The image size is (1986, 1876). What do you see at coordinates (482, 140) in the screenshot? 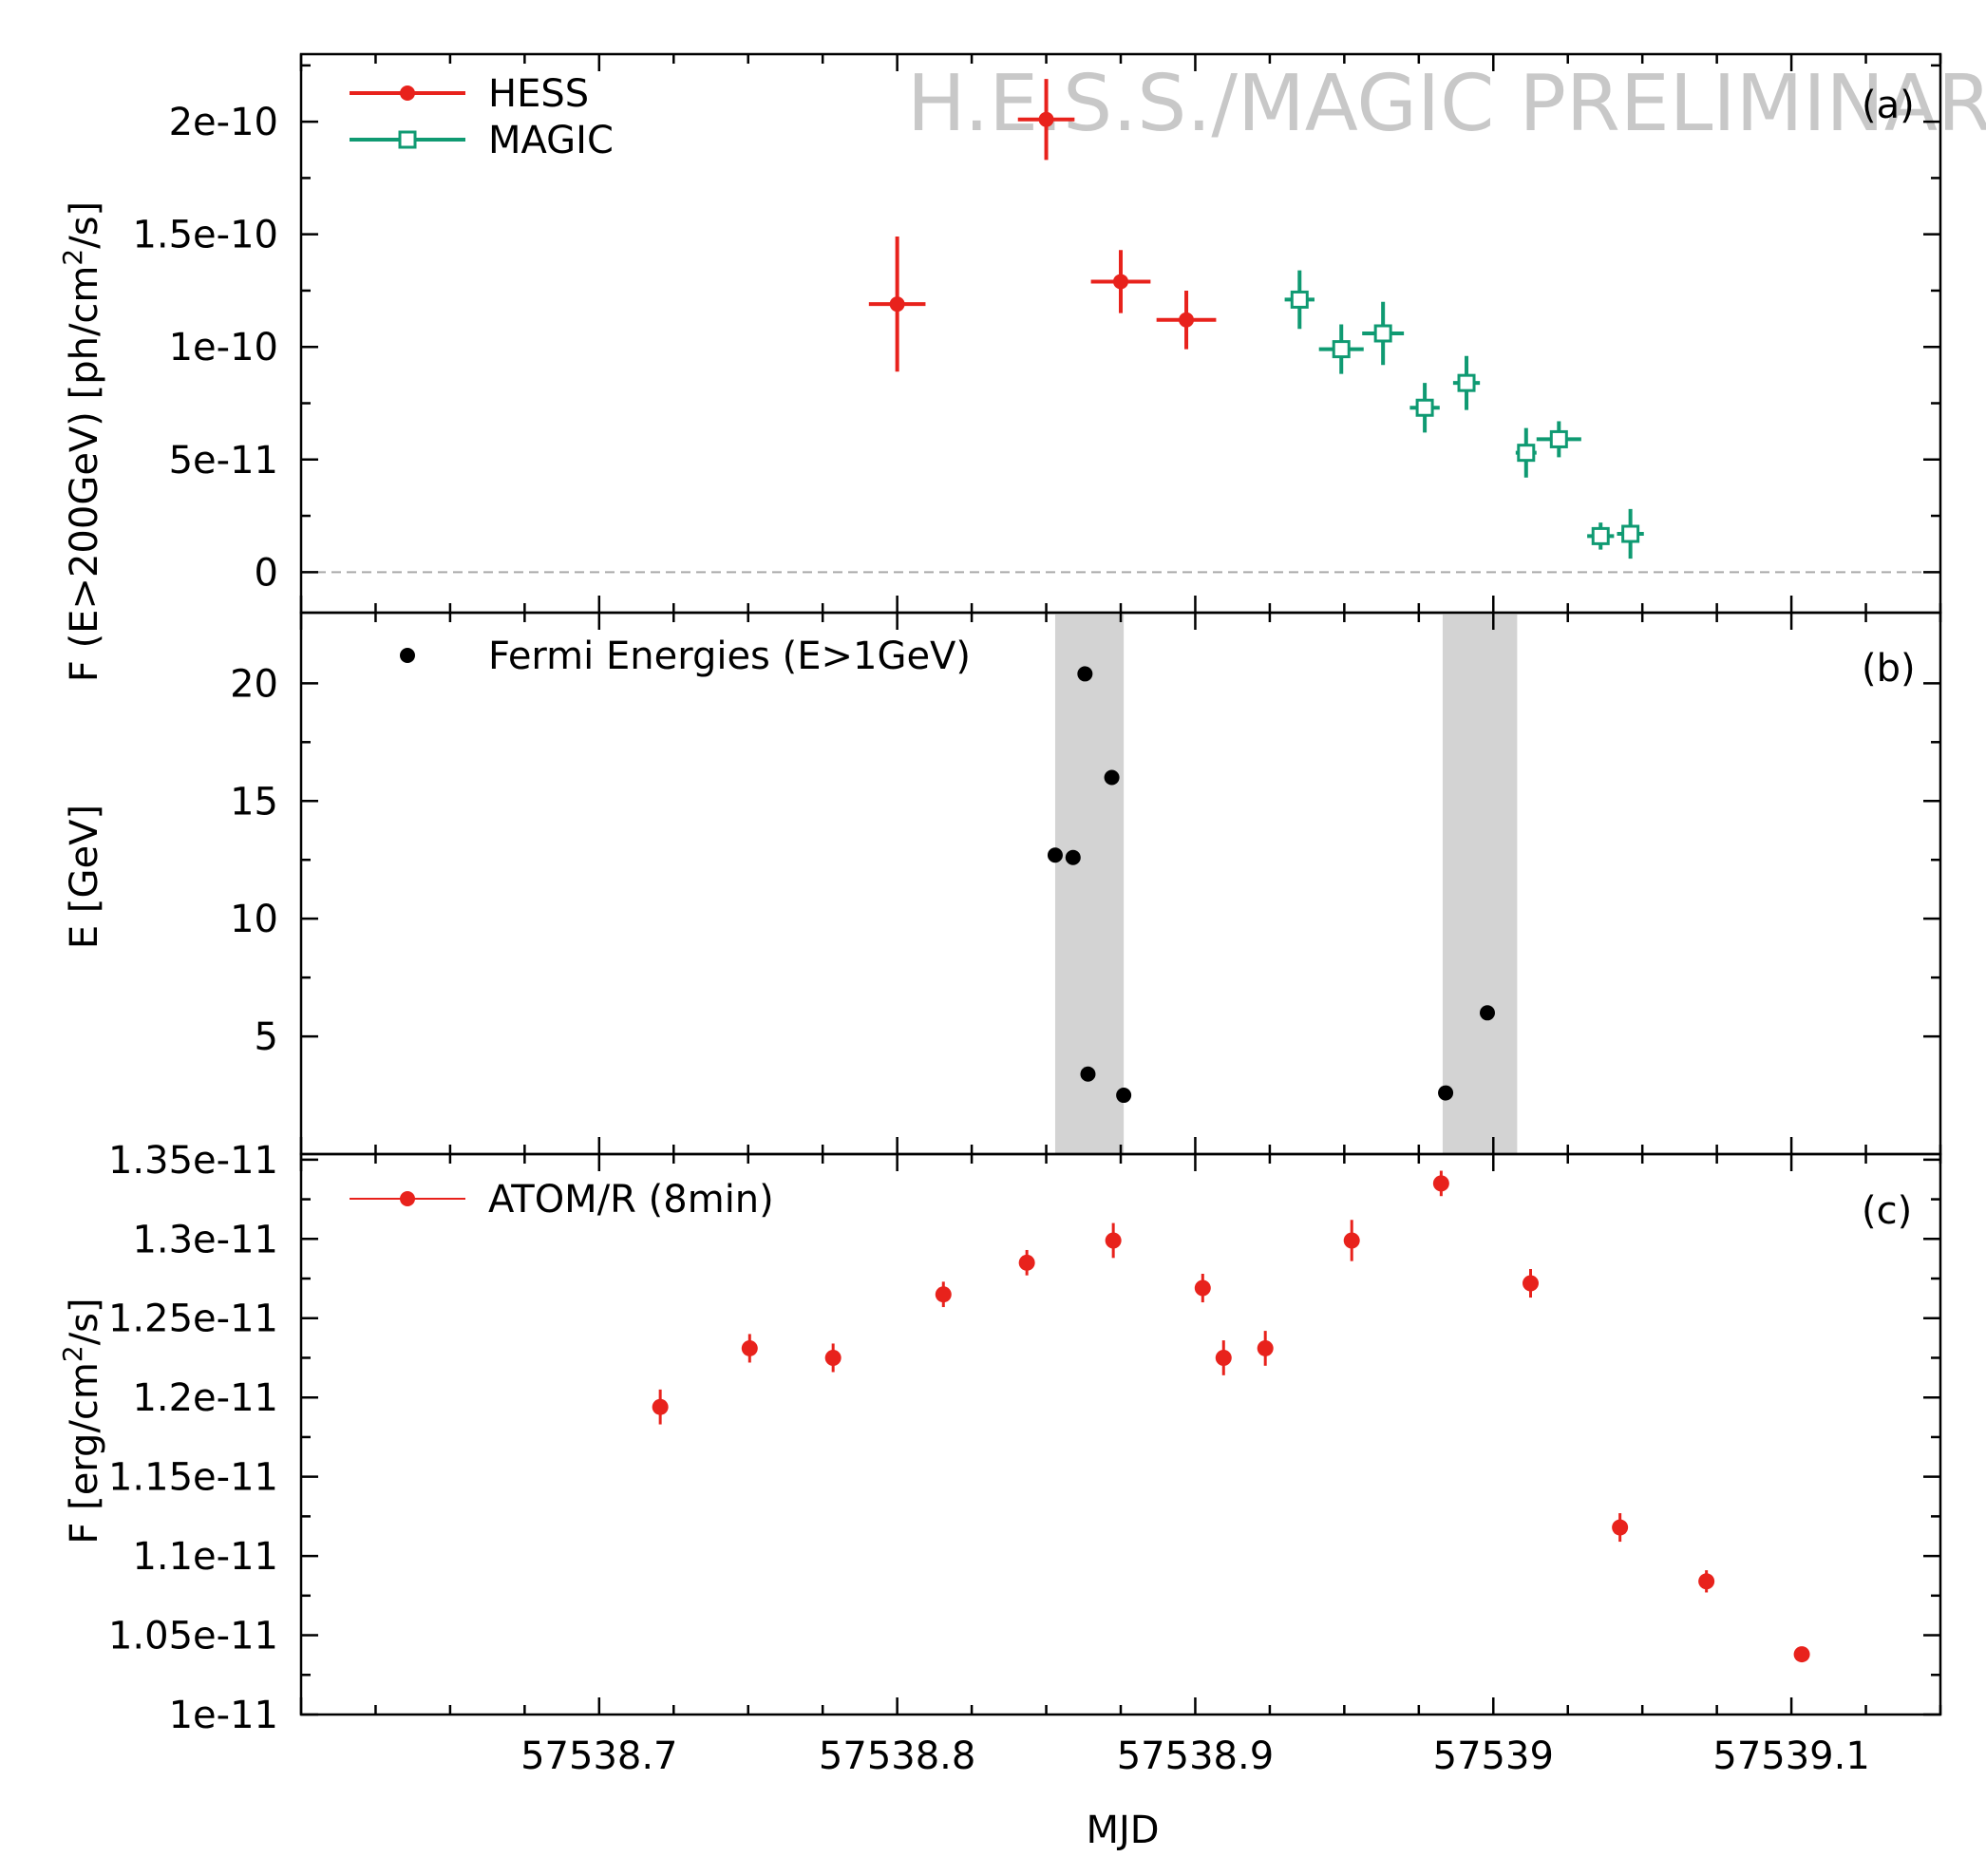
I see `legend-magic: MAGIC` at bounding box center [482, 140].